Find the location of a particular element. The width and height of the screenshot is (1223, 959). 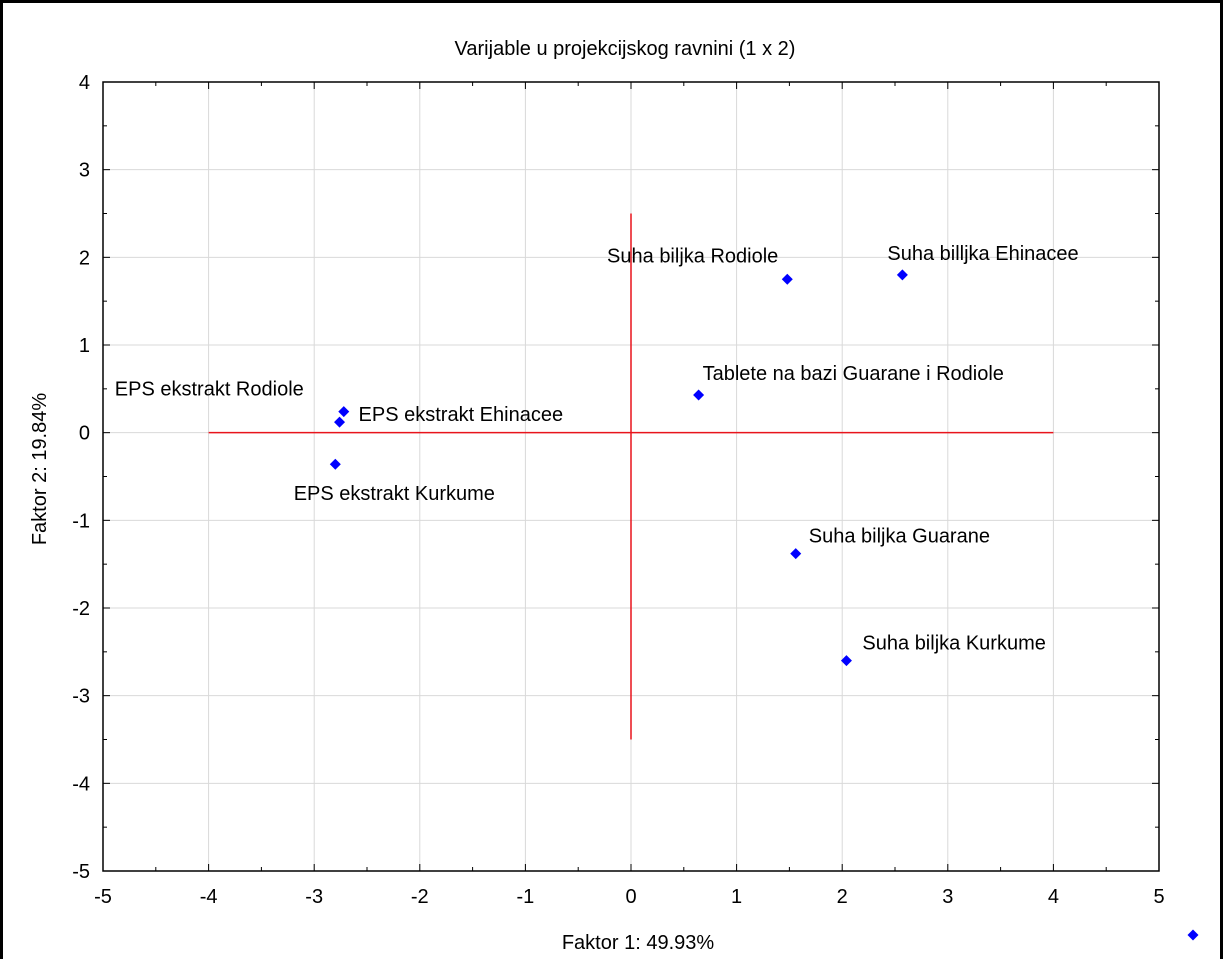

y-tick-label: 3 is located at coordinates (84, 171).